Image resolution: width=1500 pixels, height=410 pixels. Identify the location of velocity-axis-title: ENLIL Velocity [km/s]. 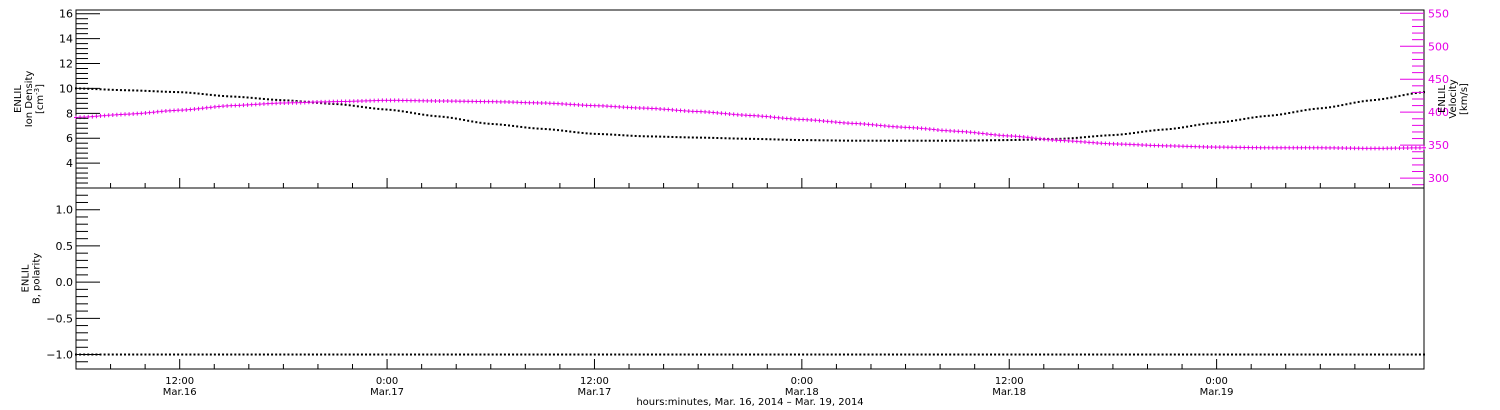
(1453, 98).